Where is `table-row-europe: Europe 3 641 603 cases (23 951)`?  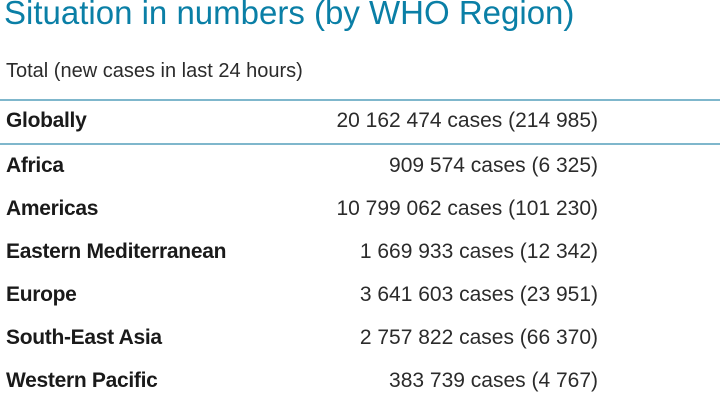 table-row-europe: Europe 3 641 603 cases (23 951) is located at coordinates (360, 297).